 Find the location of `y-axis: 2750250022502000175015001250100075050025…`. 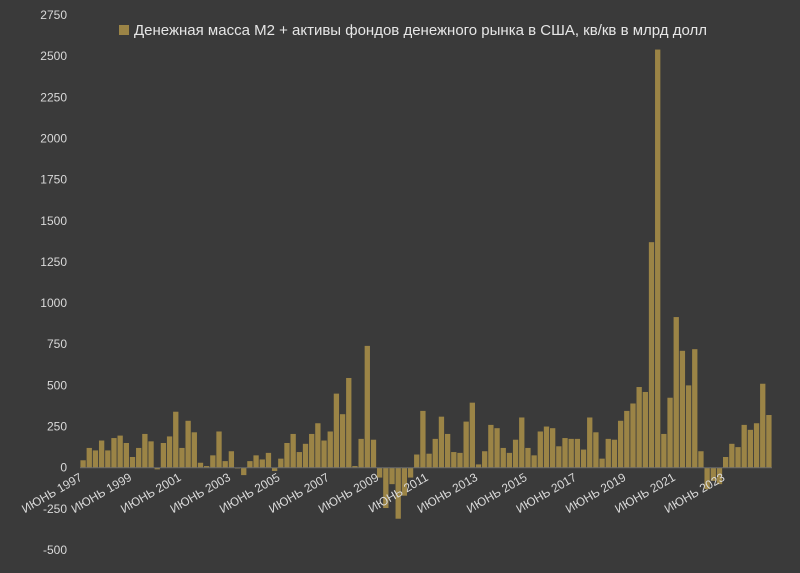

y-axis: 2750250022502000175015001250100075050025… is located at coordinates (53, 282).